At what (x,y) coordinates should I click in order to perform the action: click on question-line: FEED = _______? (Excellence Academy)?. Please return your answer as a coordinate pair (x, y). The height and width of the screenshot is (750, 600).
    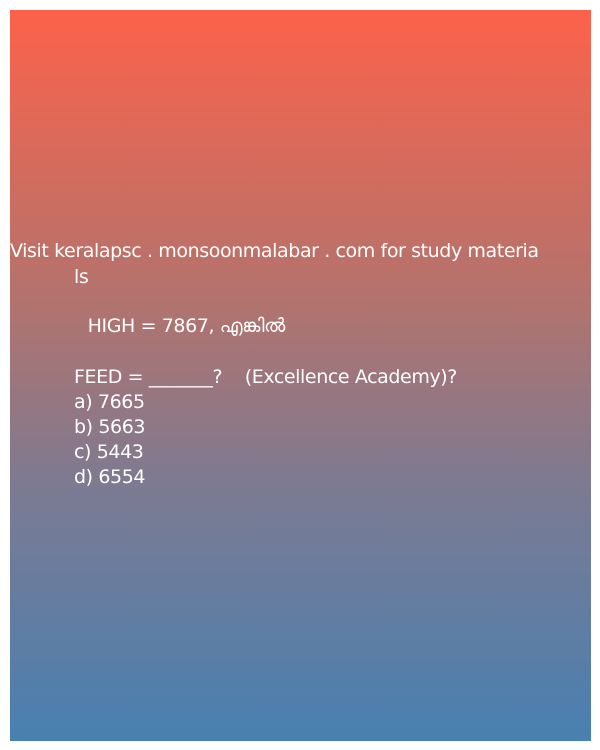
    Looking at the image, I should click on (265, 377).